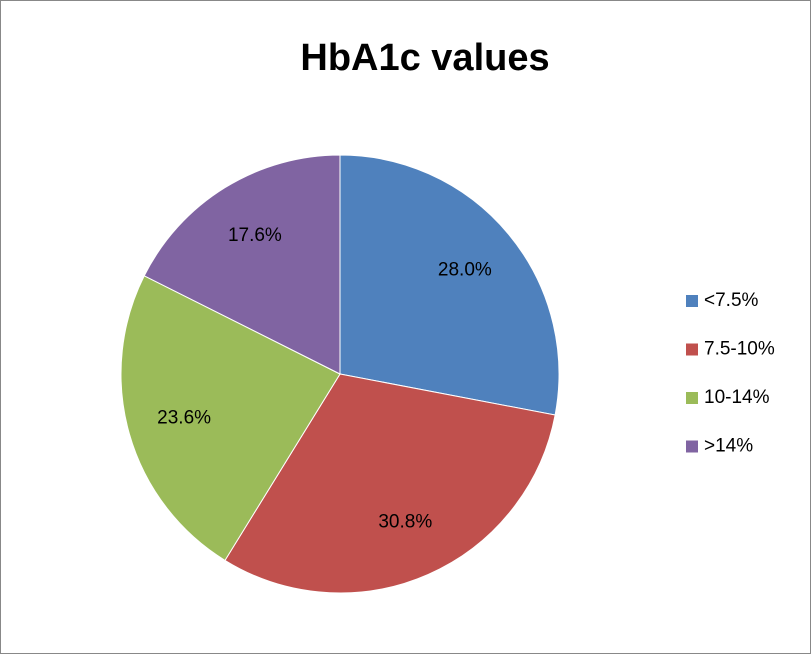  What do you see at coordinates (737, 397) in the screenshot?
I see `legend-label: 10-14%` at bounding box center [737, 397].